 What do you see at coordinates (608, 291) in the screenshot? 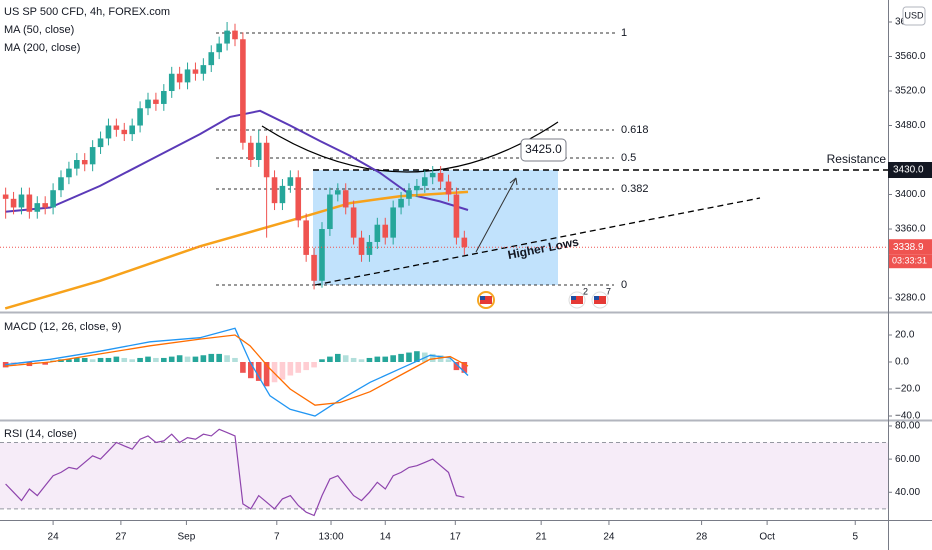
I see `event-count: 7` at bounding box center [608, 291].